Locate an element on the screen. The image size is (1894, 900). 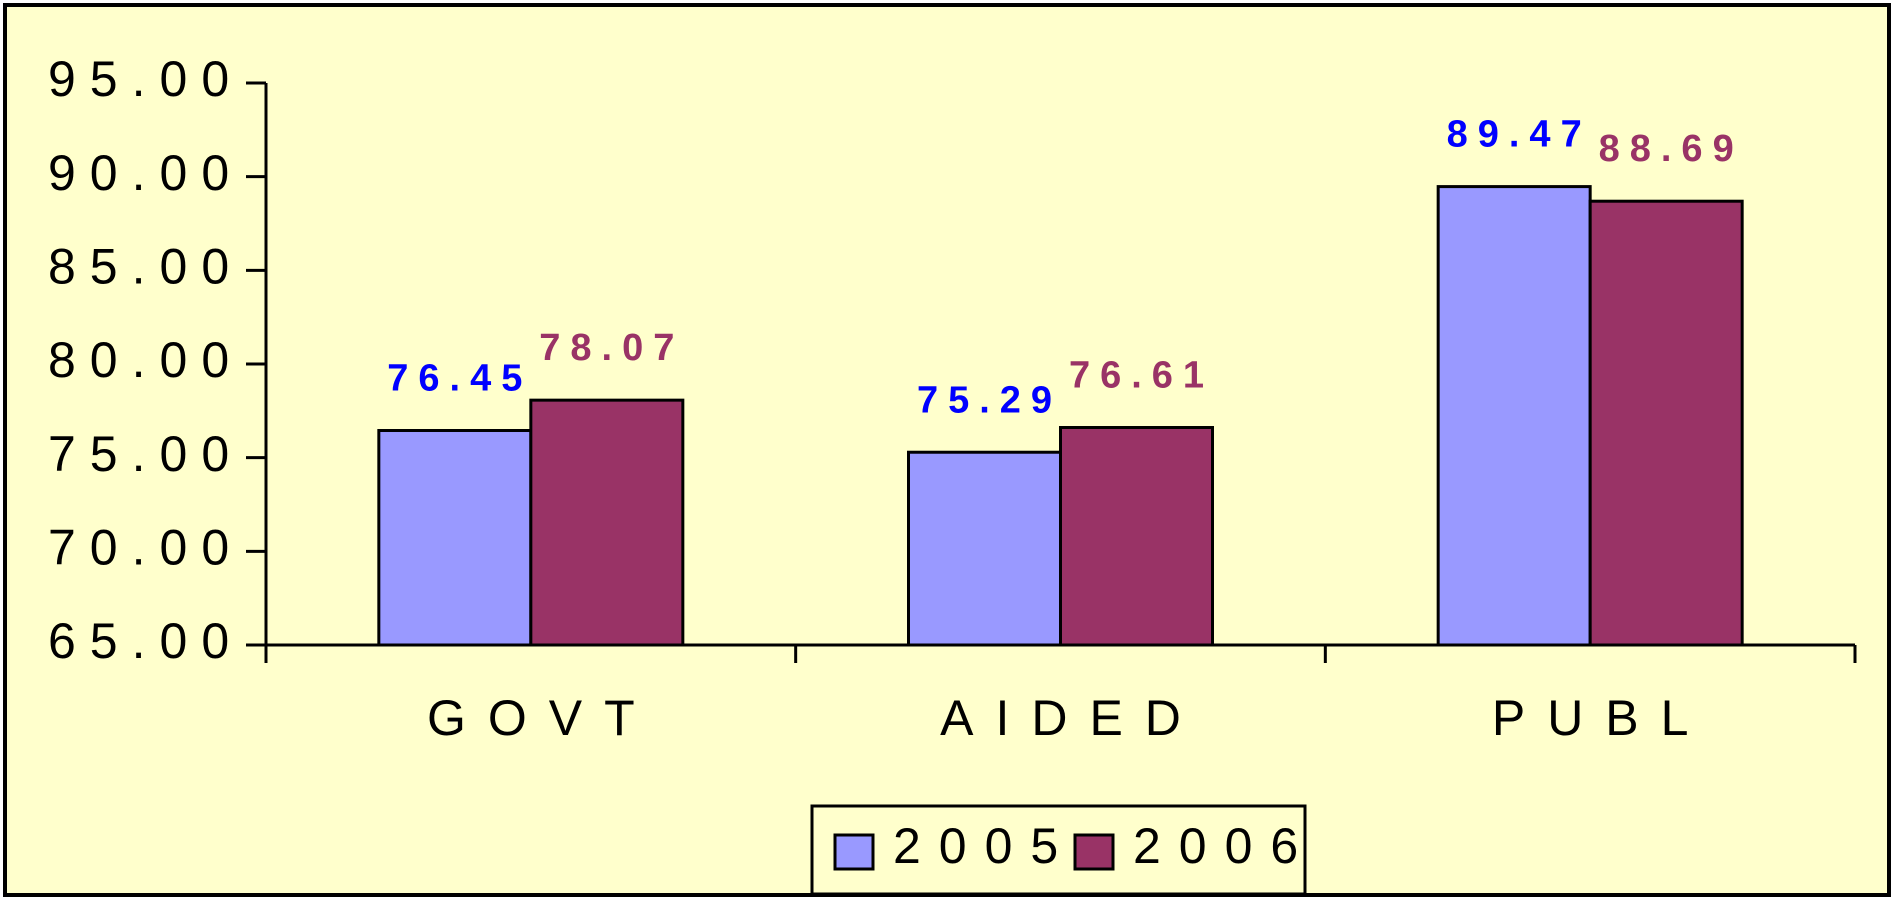
legend-box is located at coordinates (1058, 850).